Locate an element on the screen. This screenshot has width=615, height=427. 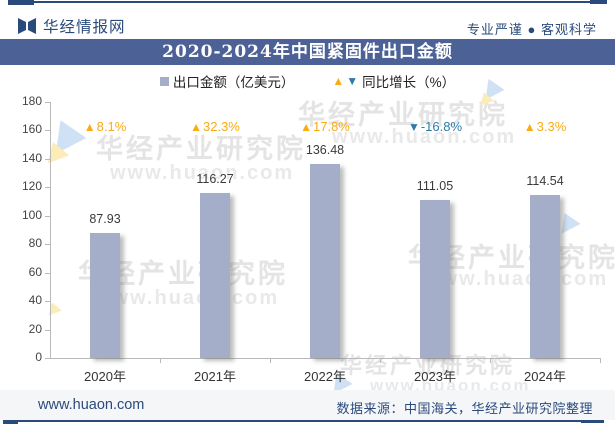
y-axis-tick-label: 160 is located at coordinates (31, 129).